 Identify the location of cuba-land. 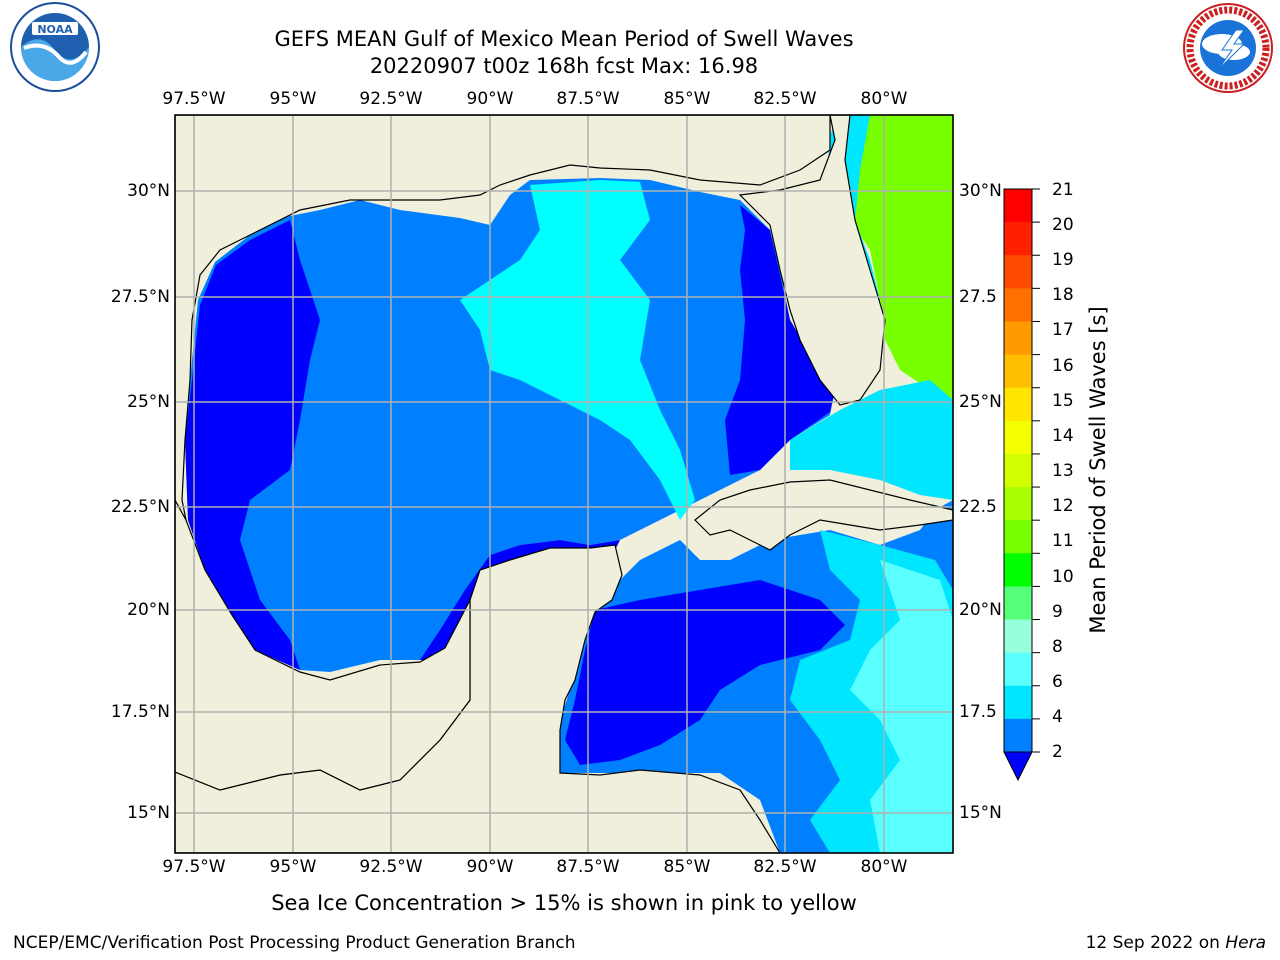
(823, 515).